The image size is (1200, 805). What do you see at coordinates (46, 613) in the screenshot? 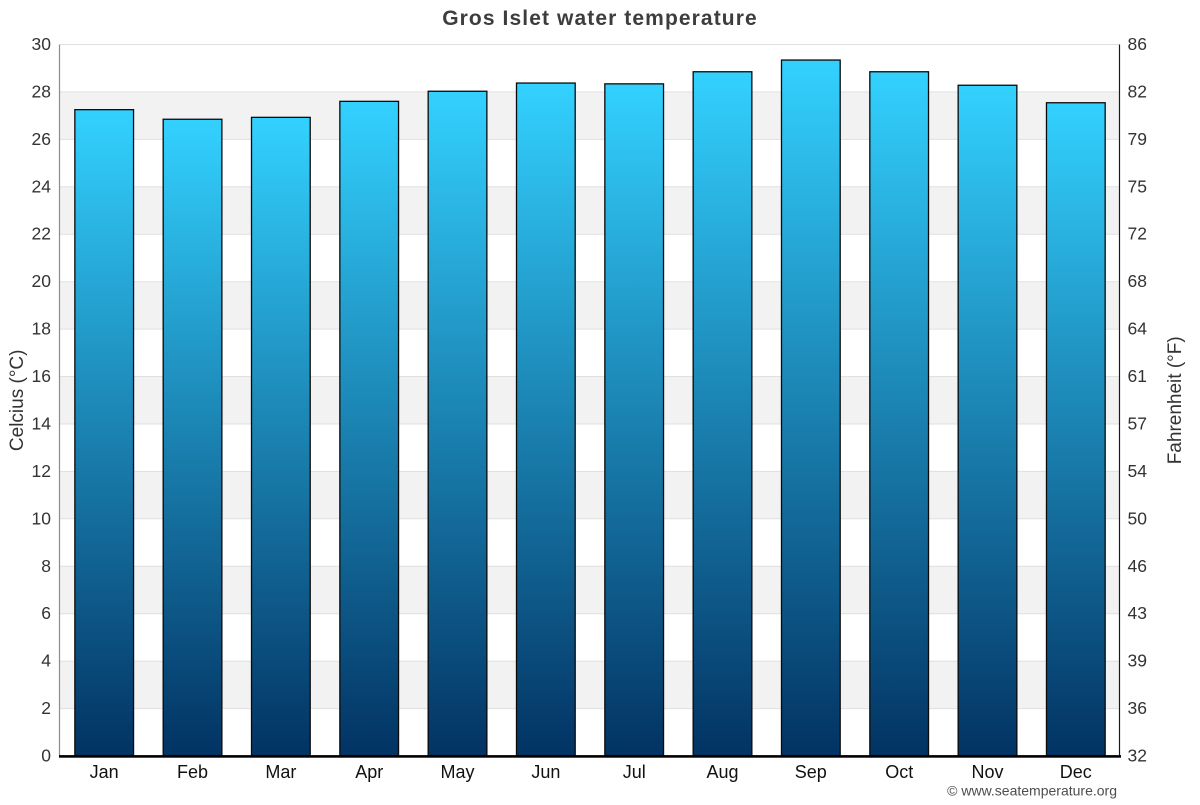
I see `svg-text: 6` at bounding box center [46, 613].